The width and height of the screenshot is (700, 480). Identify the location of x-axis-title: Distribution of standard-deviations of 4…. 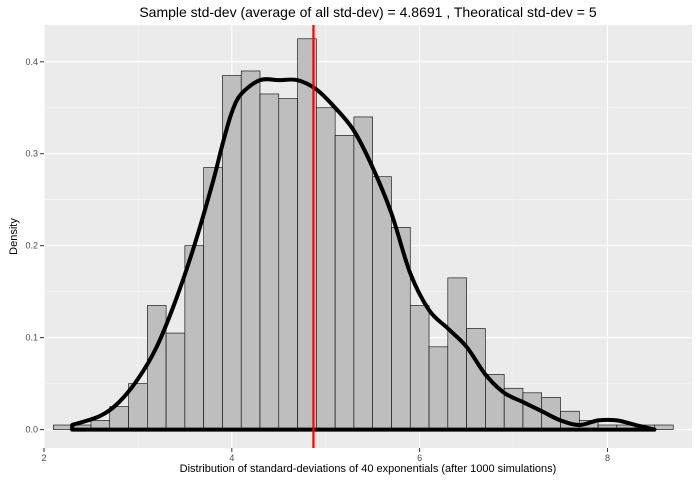
(368, 469).